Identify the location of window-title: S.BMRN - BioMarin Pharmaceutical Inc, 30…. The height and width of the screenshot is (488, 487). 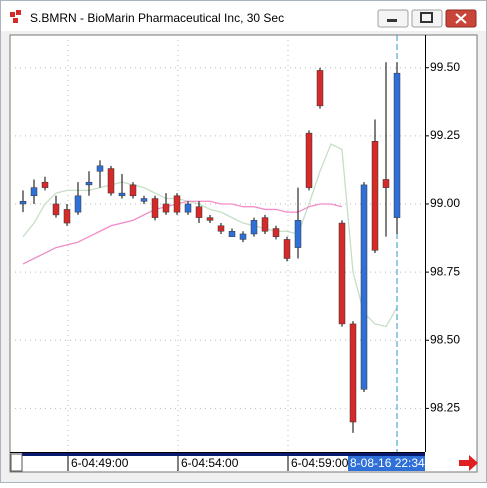
(157, 18).